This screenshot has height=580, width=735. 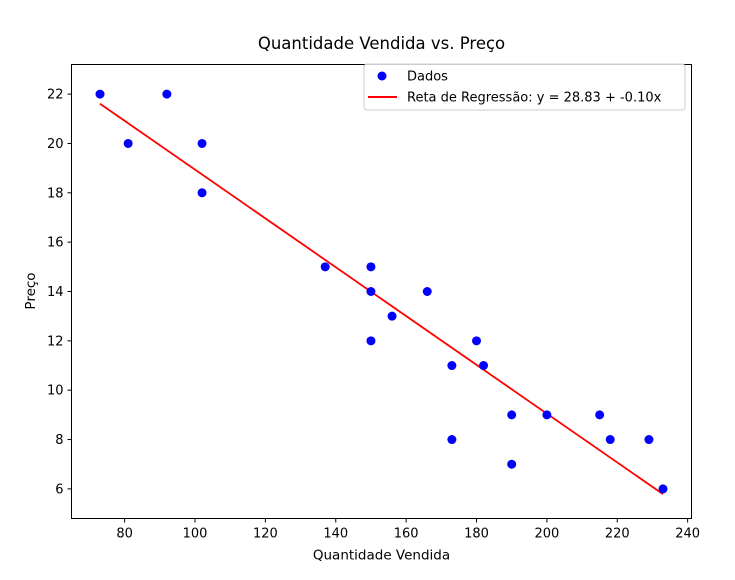 What do you see at coordinates (55, 243) in the screenshot?
I see `y-tick-label: 16` at bounding box center [55, 243].